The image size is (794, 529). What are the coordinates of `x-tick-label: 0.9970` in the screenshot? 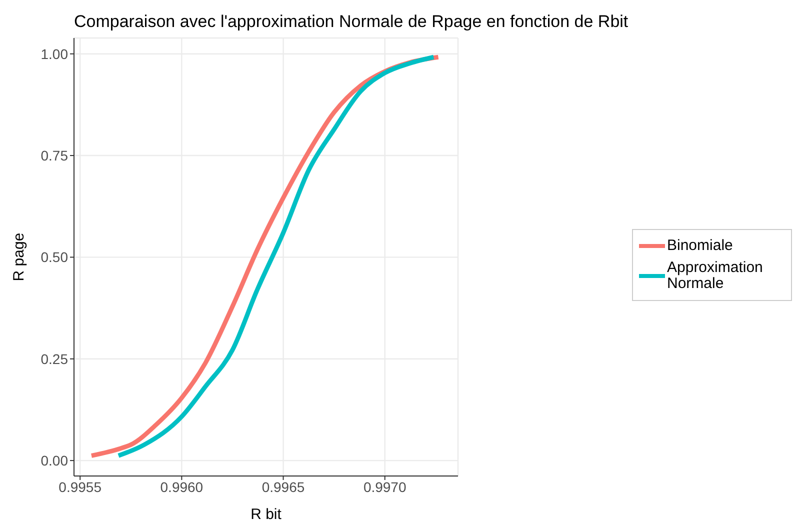 It's located at (384, 486).